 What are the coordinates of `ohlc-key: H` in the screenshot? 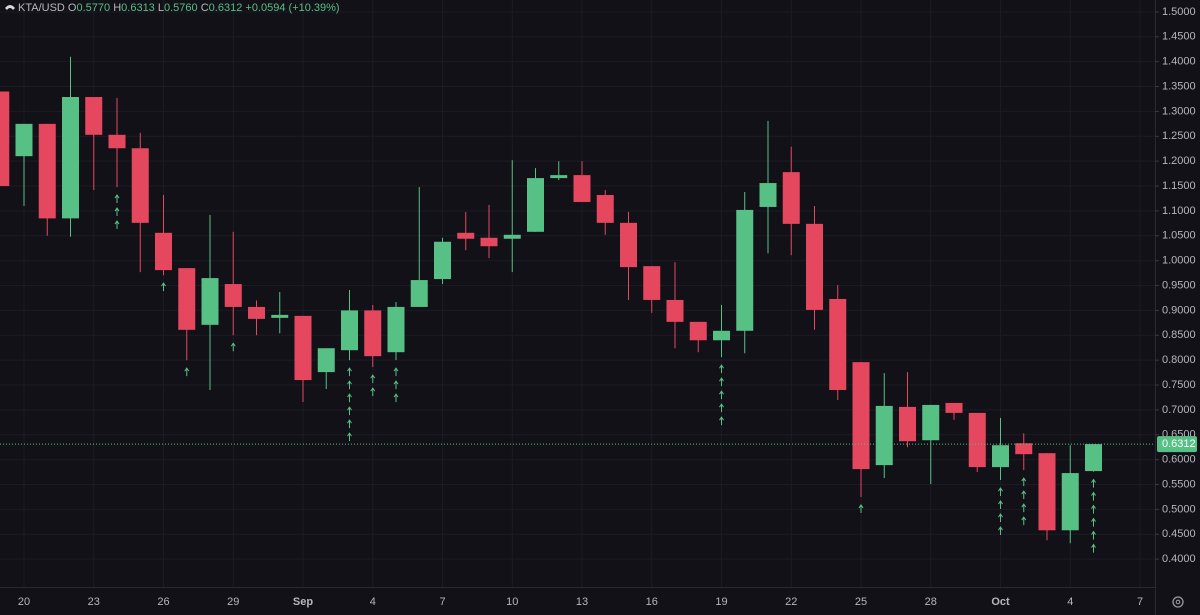 It's located at (117, 8).